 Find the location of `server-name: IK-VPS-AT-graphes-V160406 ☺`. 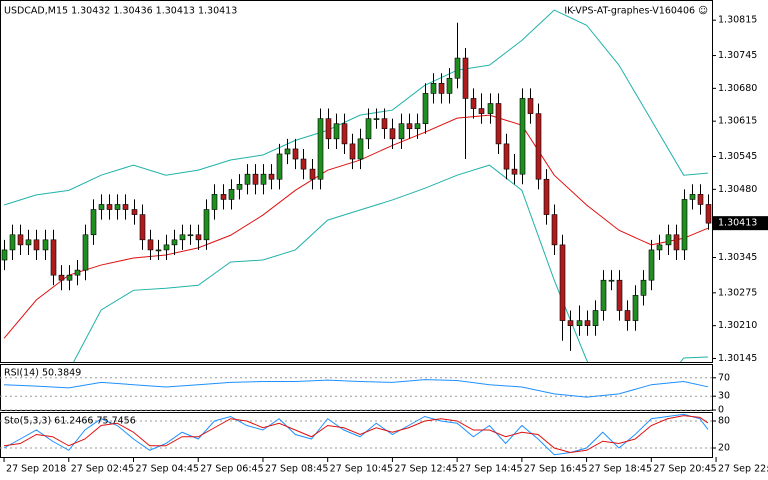

server-name: IK-VPS-AT-graphes-V160406 ☺ is located at coordinates (636, 11).